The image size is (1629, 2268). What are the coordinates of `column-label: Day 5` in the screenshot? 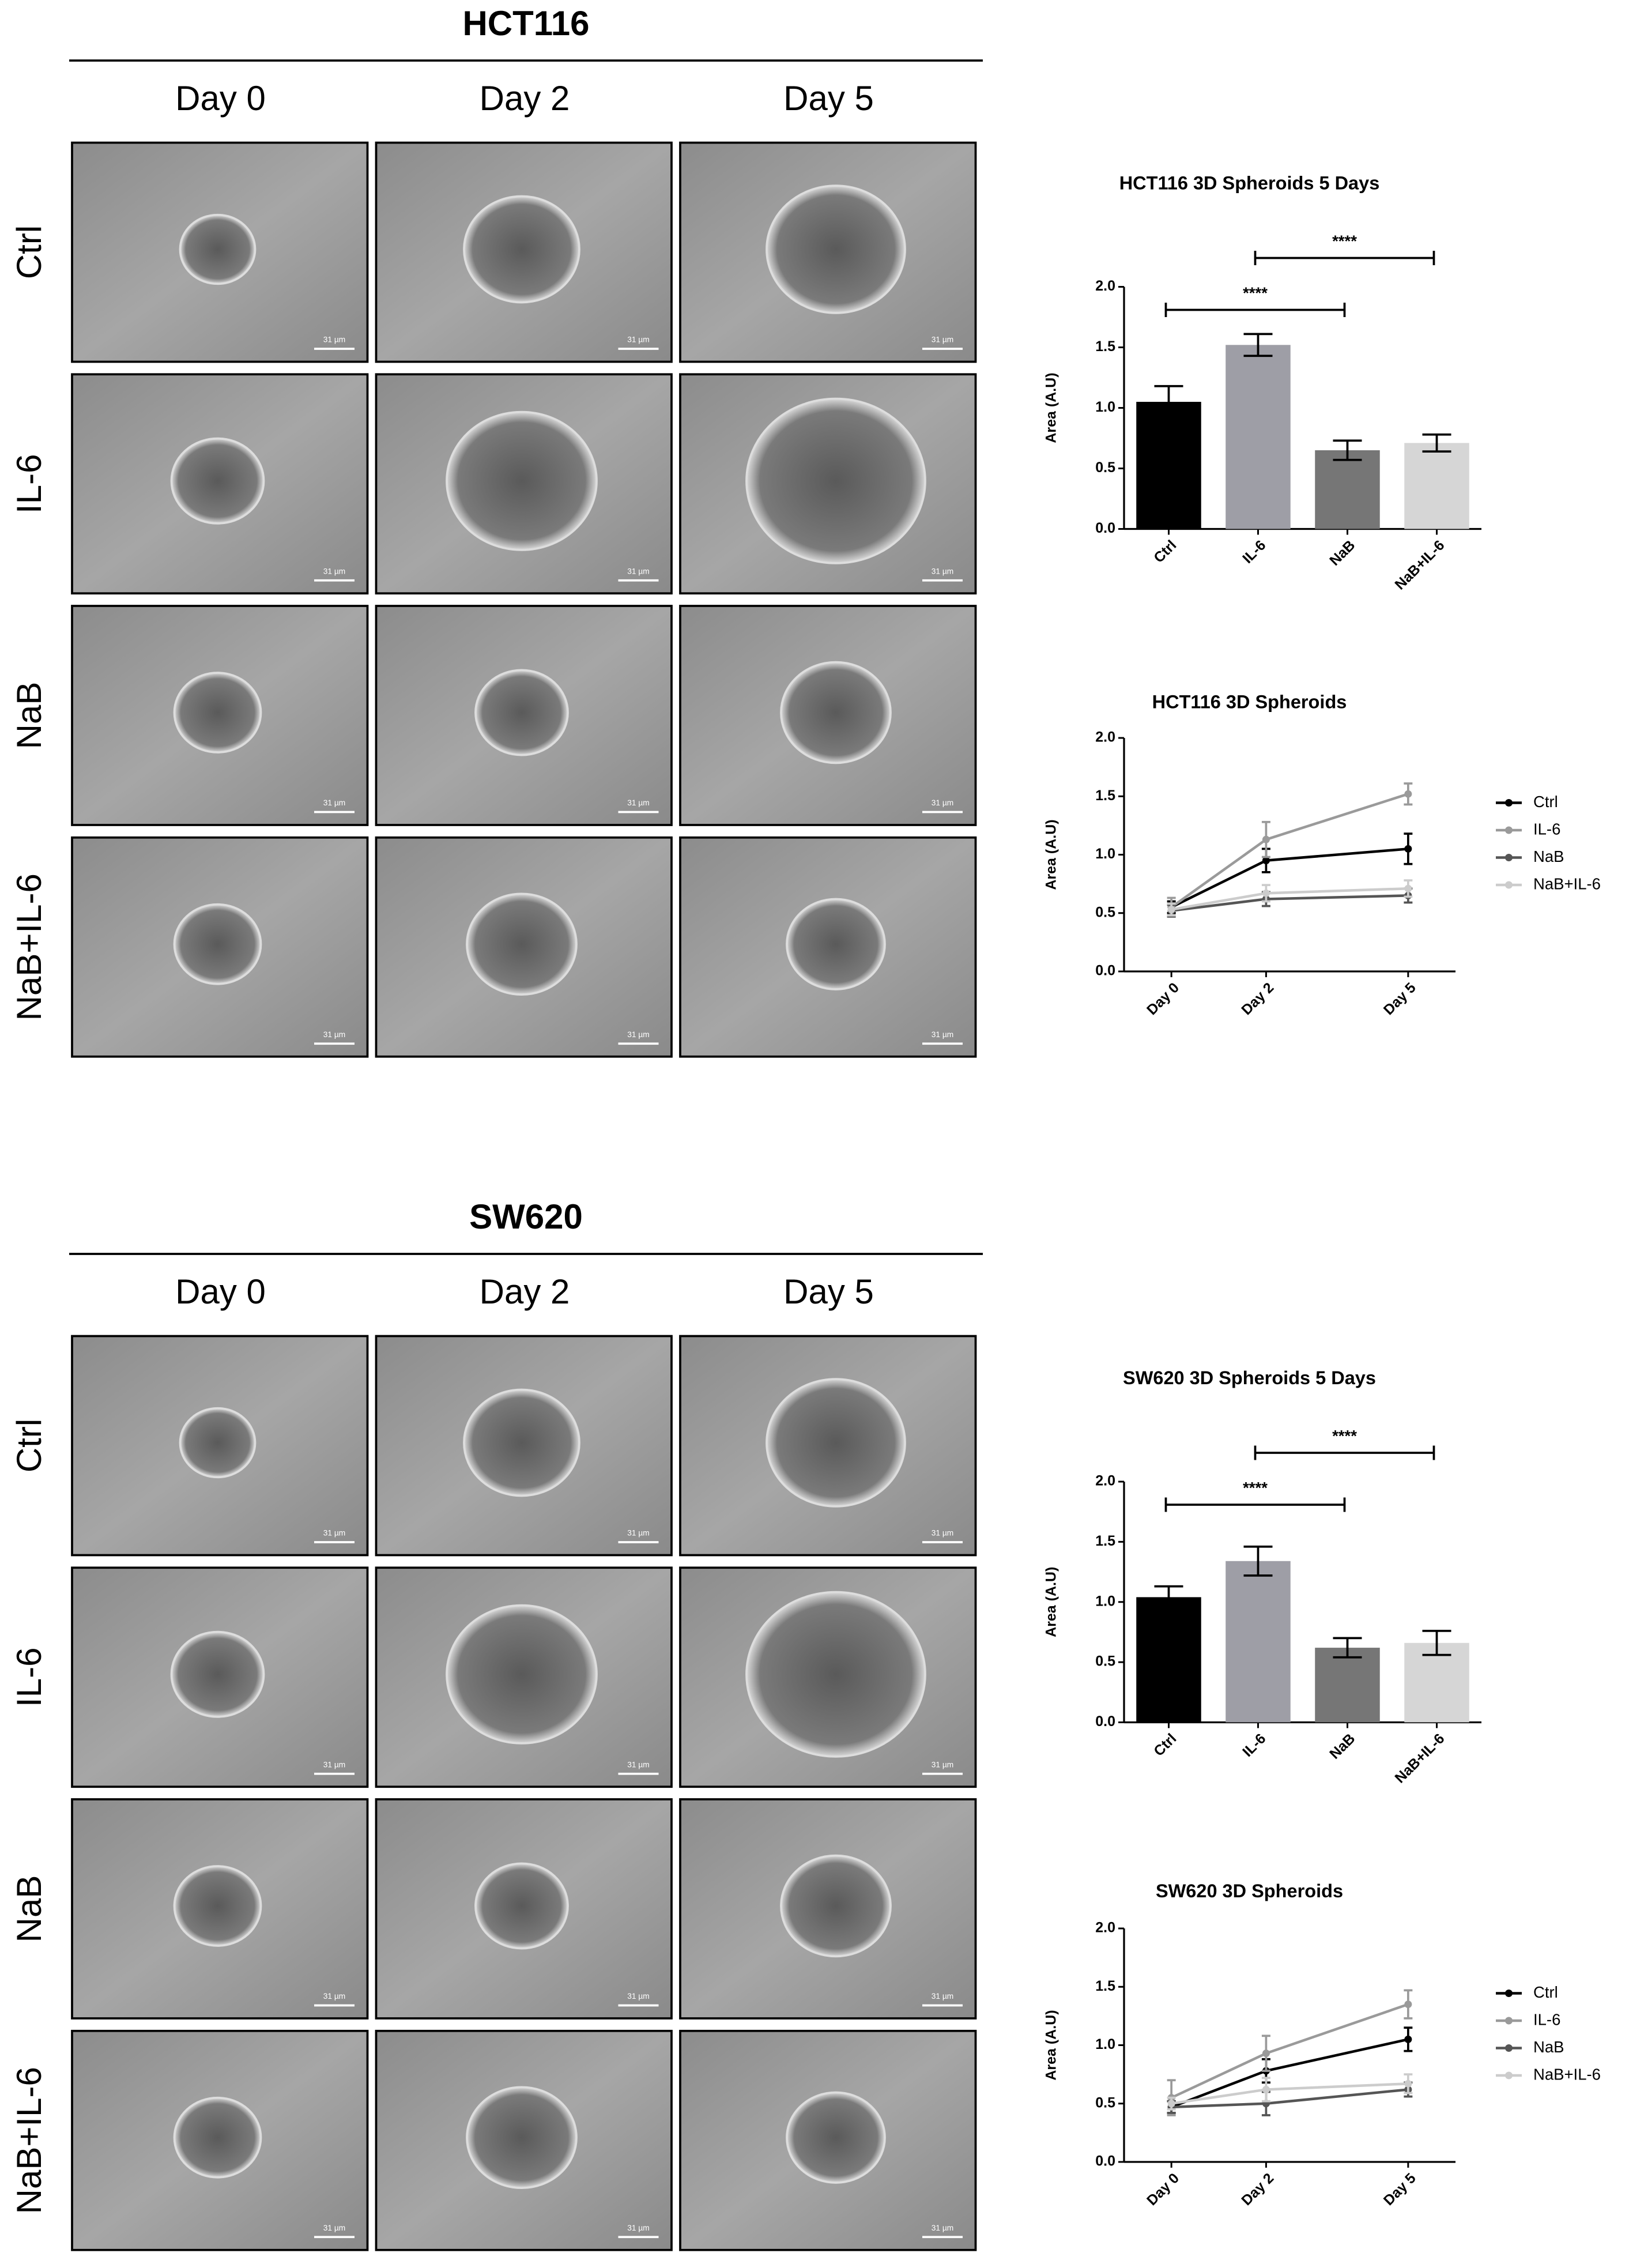 It's located at (828, 98).